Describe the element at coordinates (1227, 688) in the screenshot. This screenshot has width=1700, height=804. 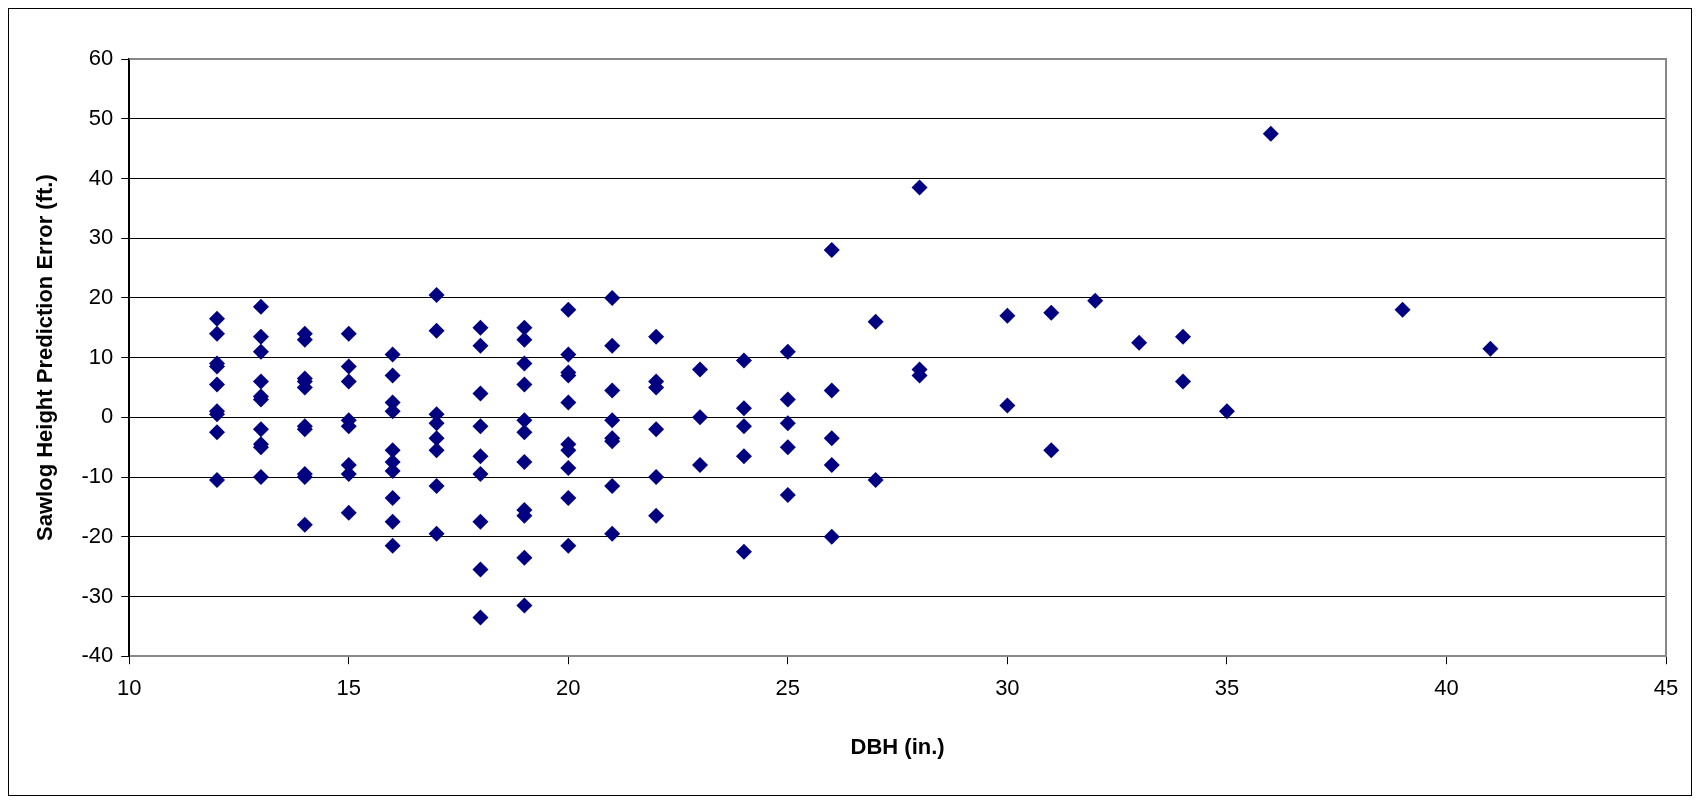
I see `x-tick-label: 35` at that location.